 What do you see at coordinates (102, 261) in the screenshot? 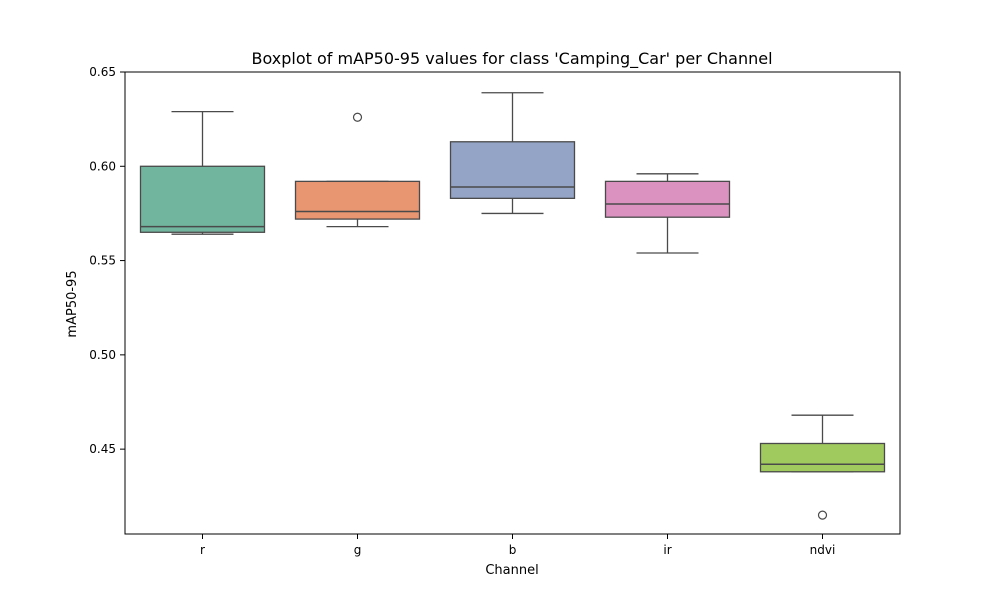
I see `y-tick-label: 0.55` at bounding box center [102, 261].